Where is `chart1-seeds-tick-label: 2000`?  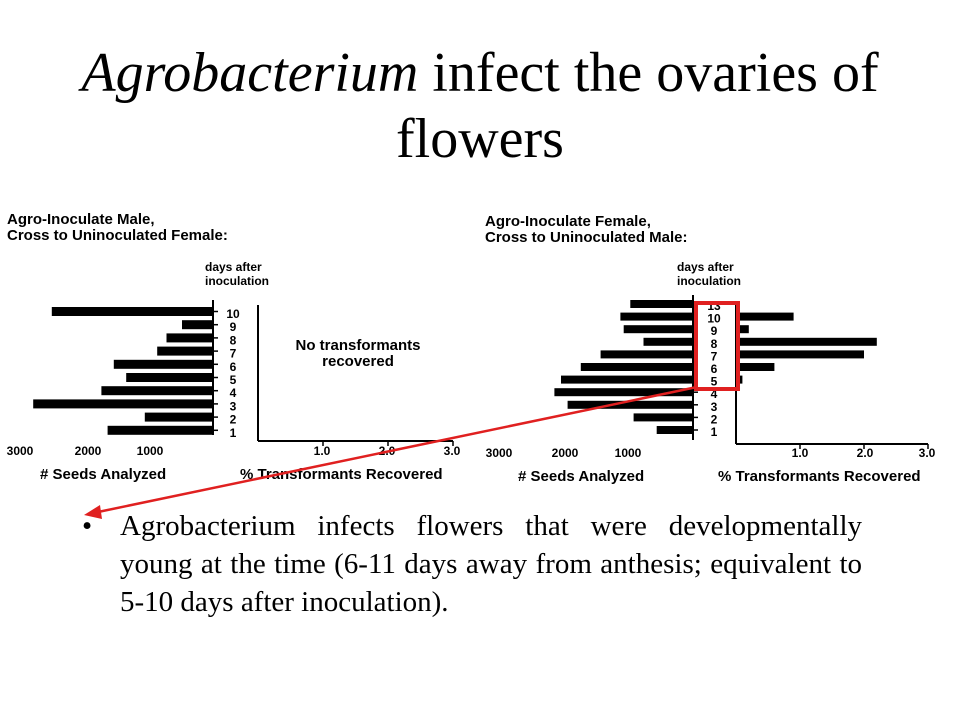 chart1-seeds-tick-label: 2000 is located at coordinates (88, 451).